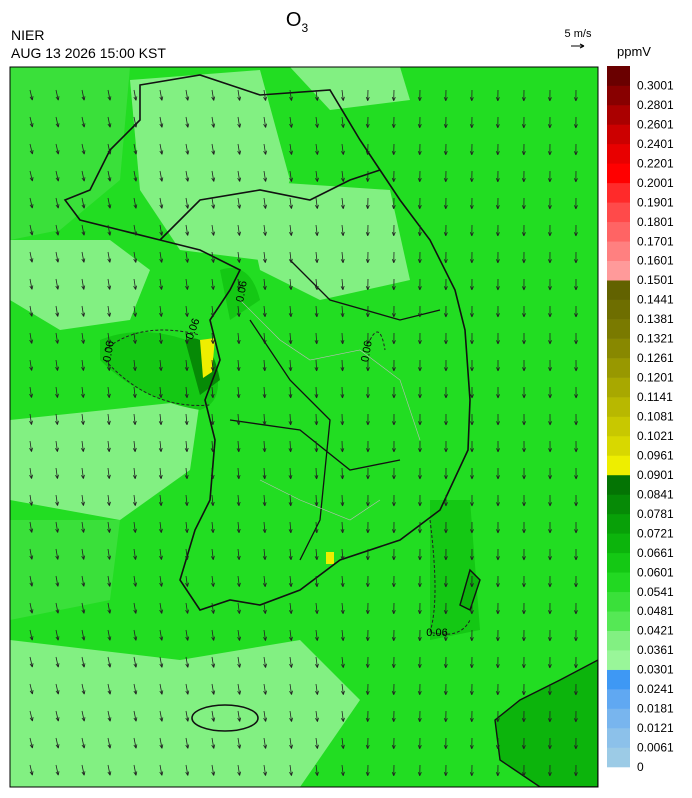 The height and width of the screenshot is (798, 692). Describe the element at coordinates (655, 144) in the screenshot. I see `colorbar-label: 0.2401` at that location.